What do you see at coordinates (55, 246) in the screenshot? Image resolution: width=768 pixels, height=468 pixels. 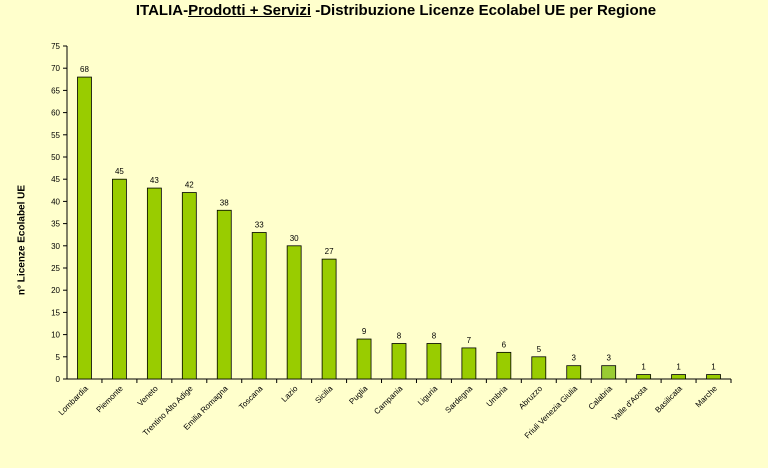 I see `y-tick-label: 30` at bounding box center [55, 246].